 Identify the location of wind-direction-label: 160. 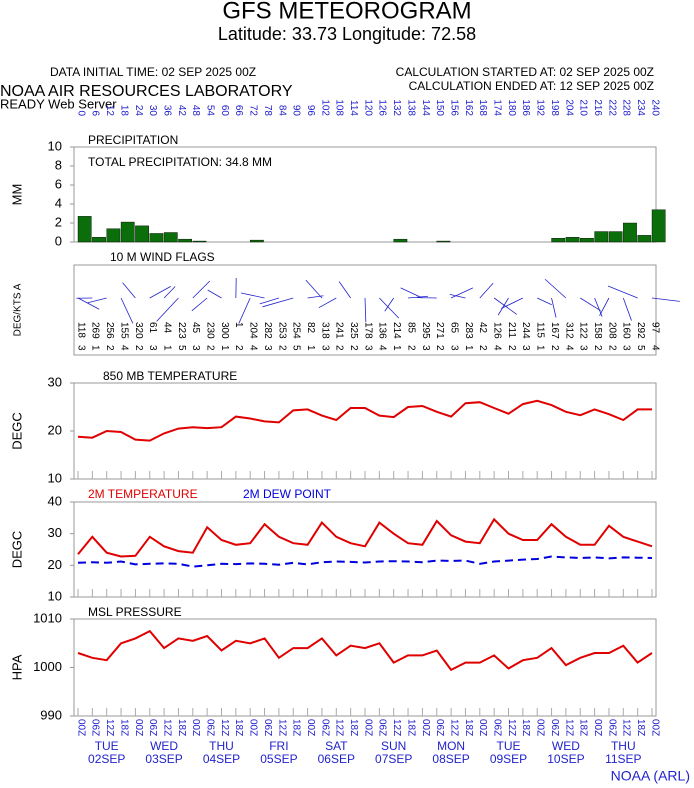
(626, 330).